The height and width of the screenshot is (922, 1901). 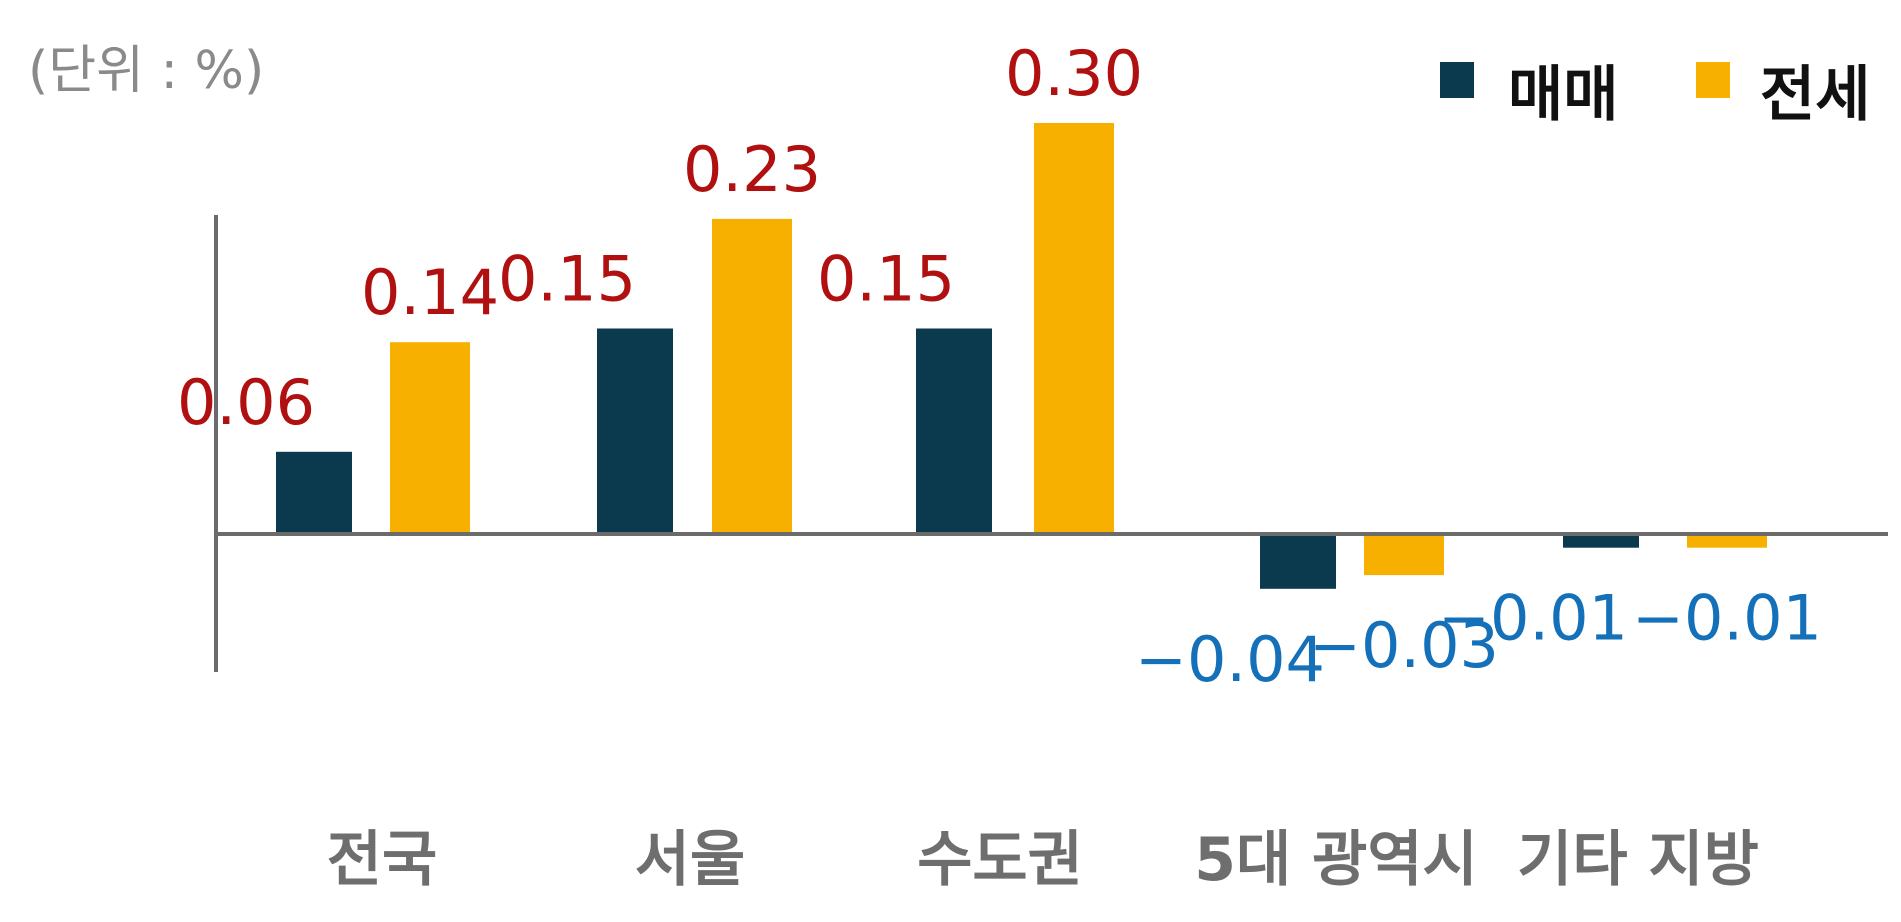 I want to click on value-label-sale-4: −0.01, so click(x=1533, y=618).